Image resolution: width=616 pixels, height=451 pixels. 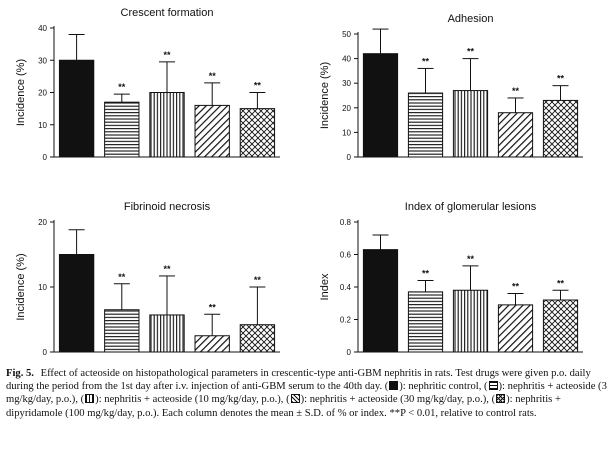 What do you see at coordinates (346, 34) in the screenshot?
I see `y-tick-label: 50` at bounding box center [346, 34].